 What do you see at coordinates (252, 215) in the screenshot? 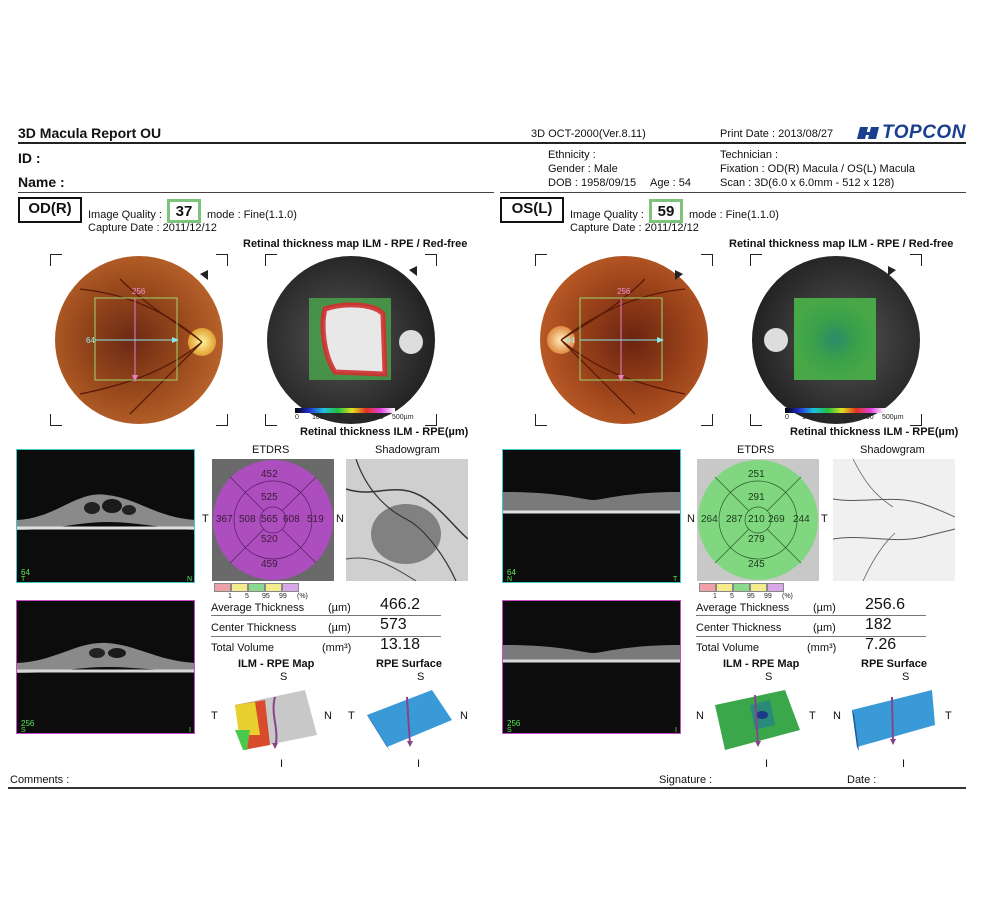
I see `od-mode: mode : Fine(1.1.0)` at bounding box center [252, 215].